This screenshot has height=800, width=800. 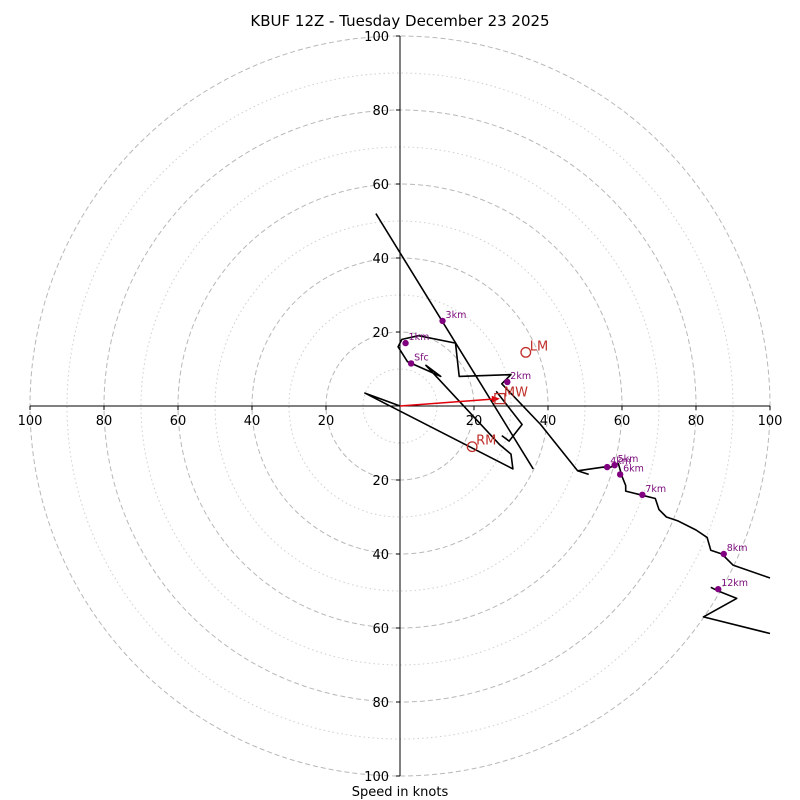 What do you see at coordinates (495, 399) in the screenshot?
I see `arrow-head` at bounding box center [495, 399].